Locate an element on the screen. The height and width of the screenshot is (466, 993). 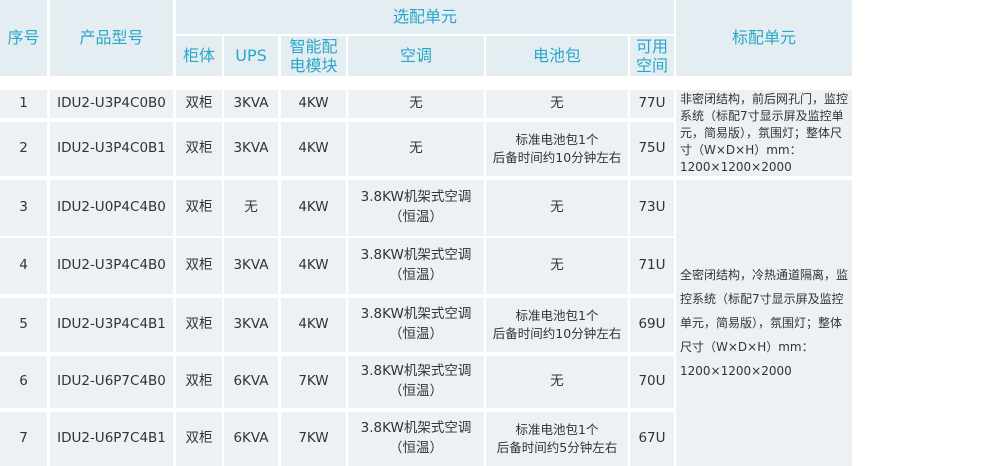
header-cell: 智能配 电模块 is located at coordinates (313, 56).